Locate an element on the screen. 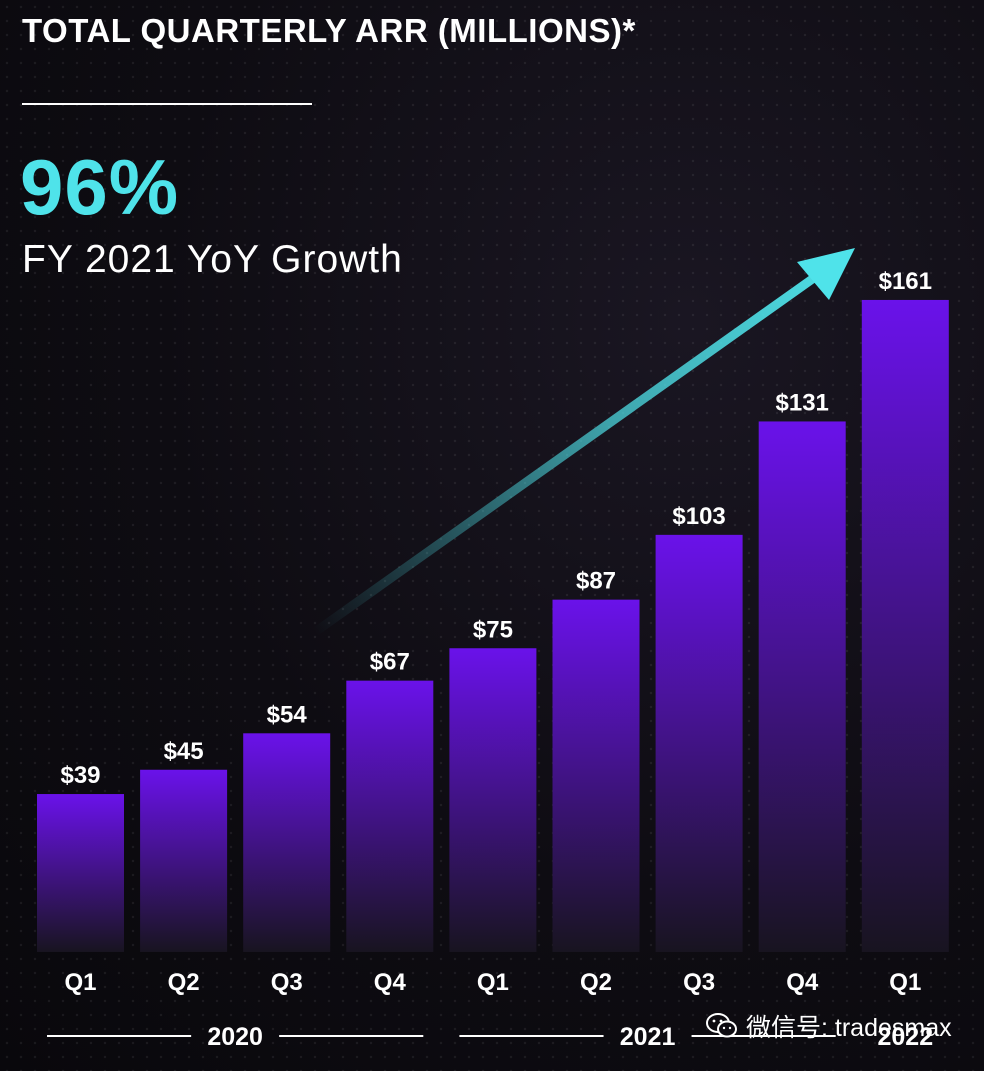  bar-value-label-2: $54 is located at coordinates (287, 714).